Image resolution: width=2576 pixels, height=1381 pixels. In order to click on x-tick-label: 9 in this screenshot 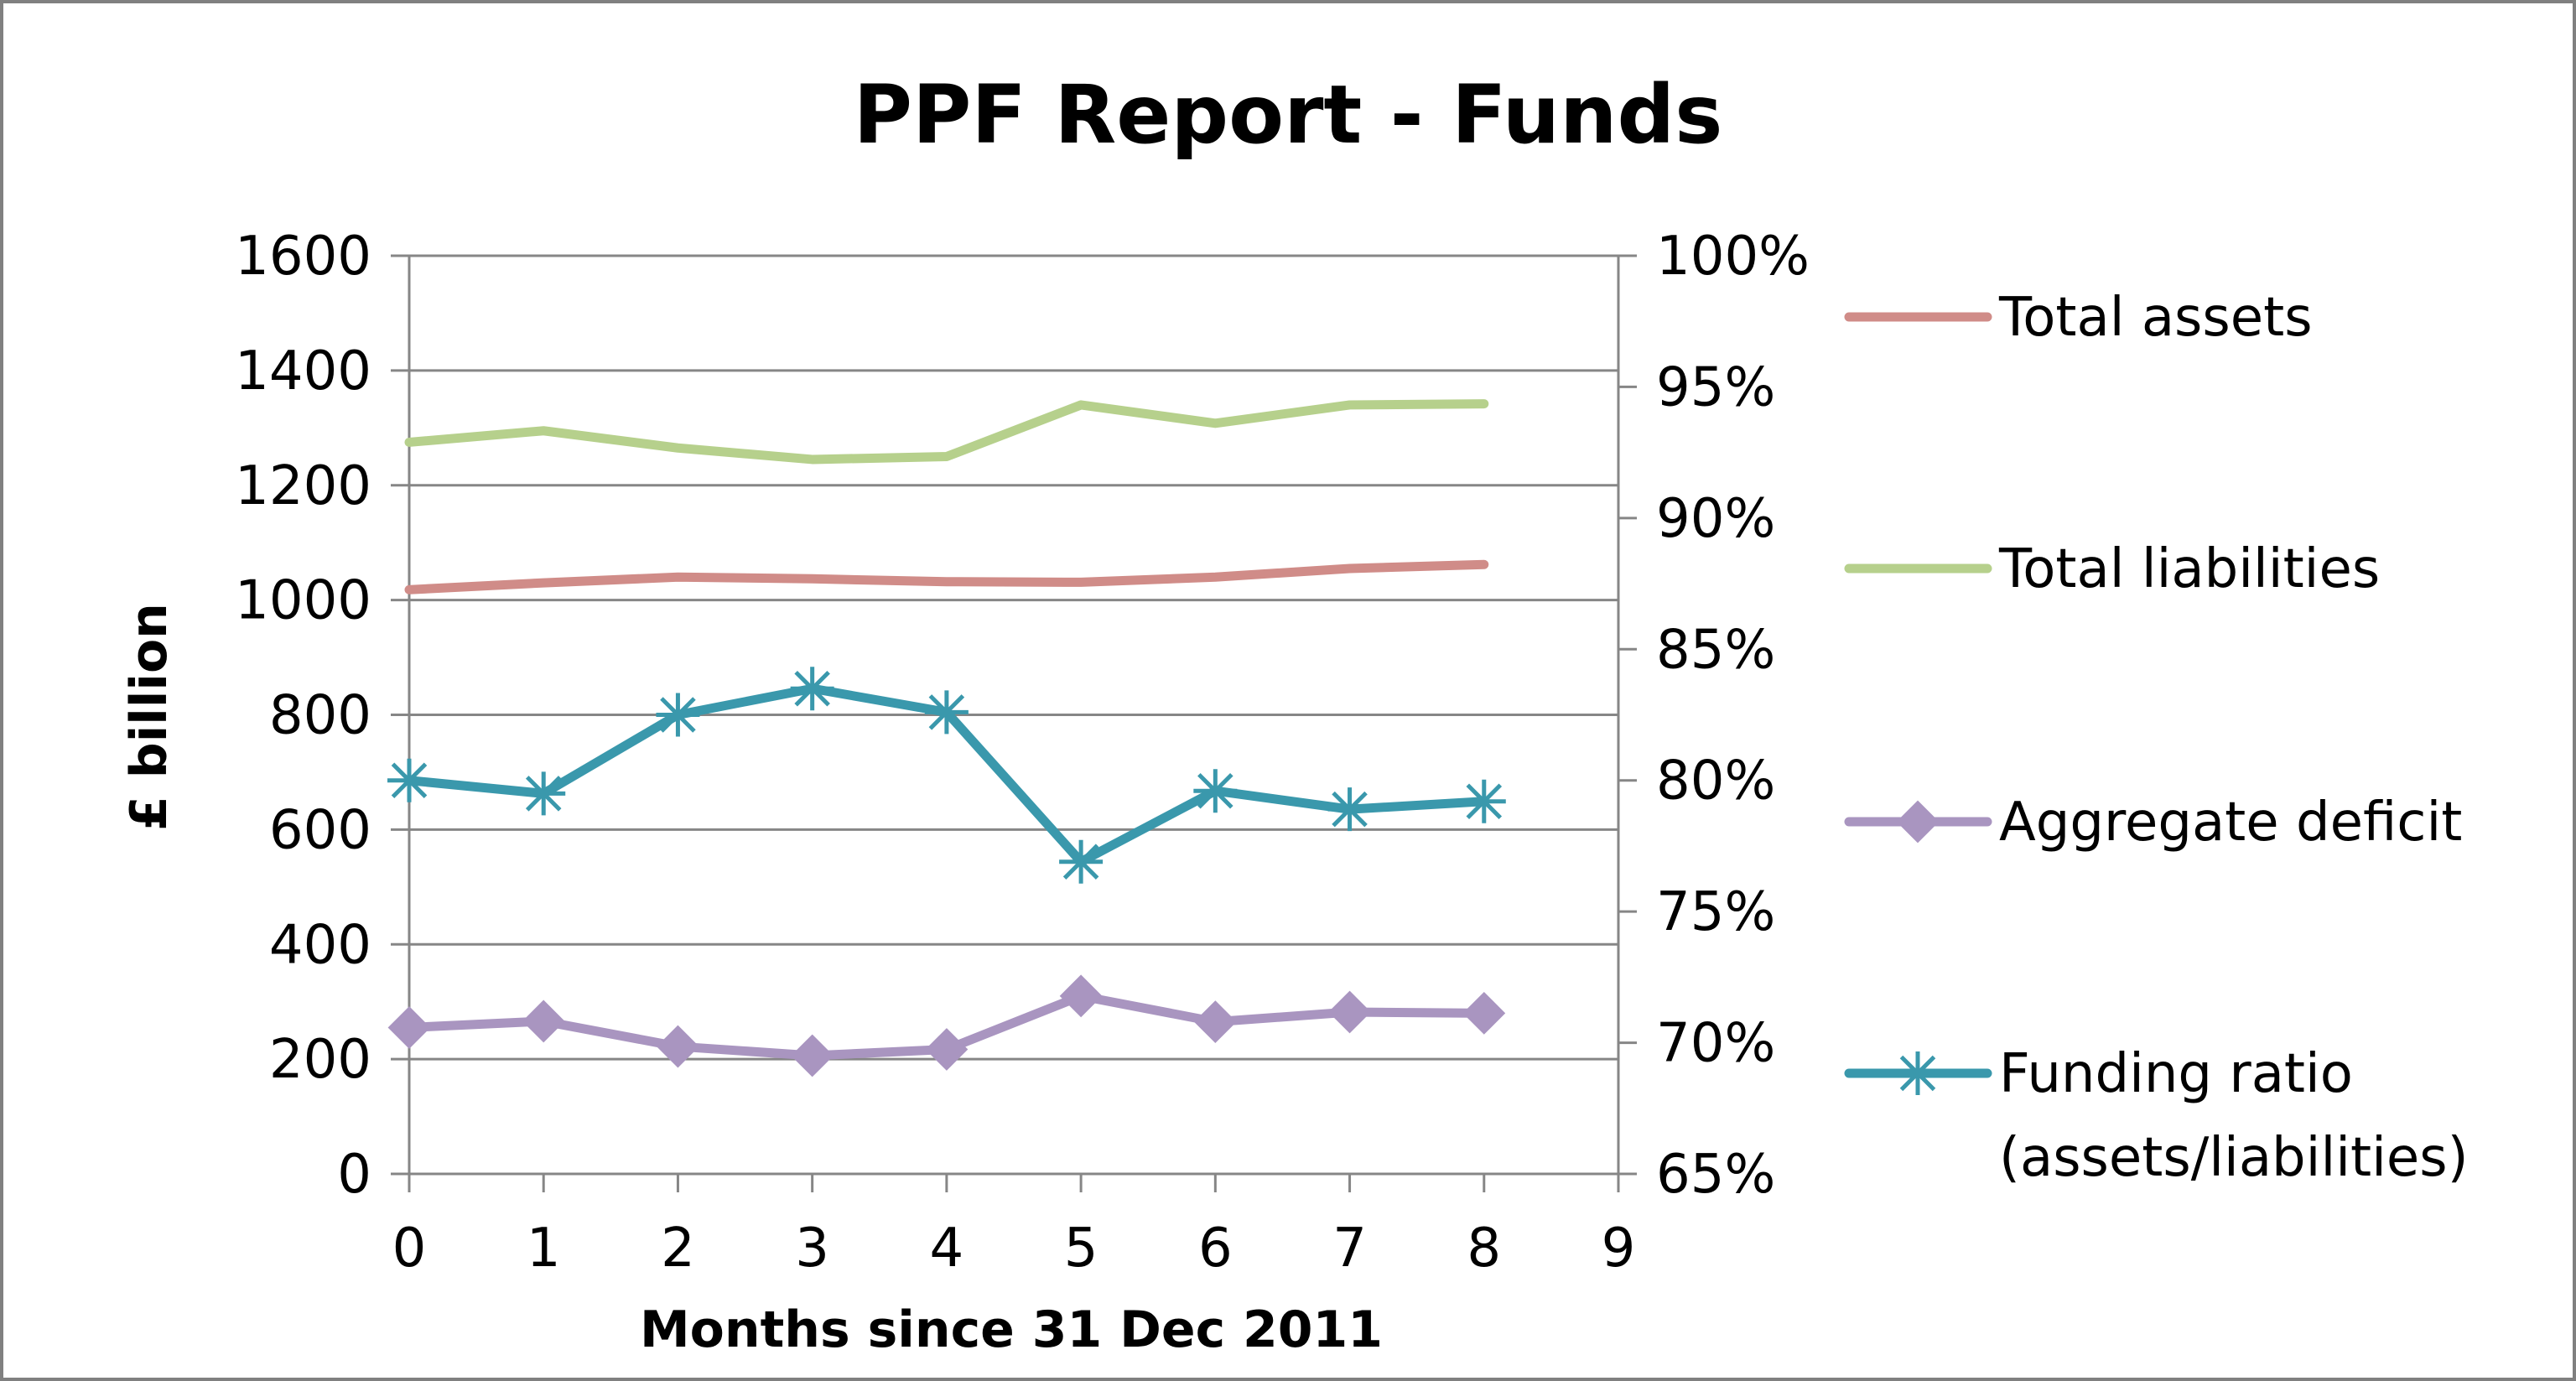, I will do `click(1619, 1248)`.